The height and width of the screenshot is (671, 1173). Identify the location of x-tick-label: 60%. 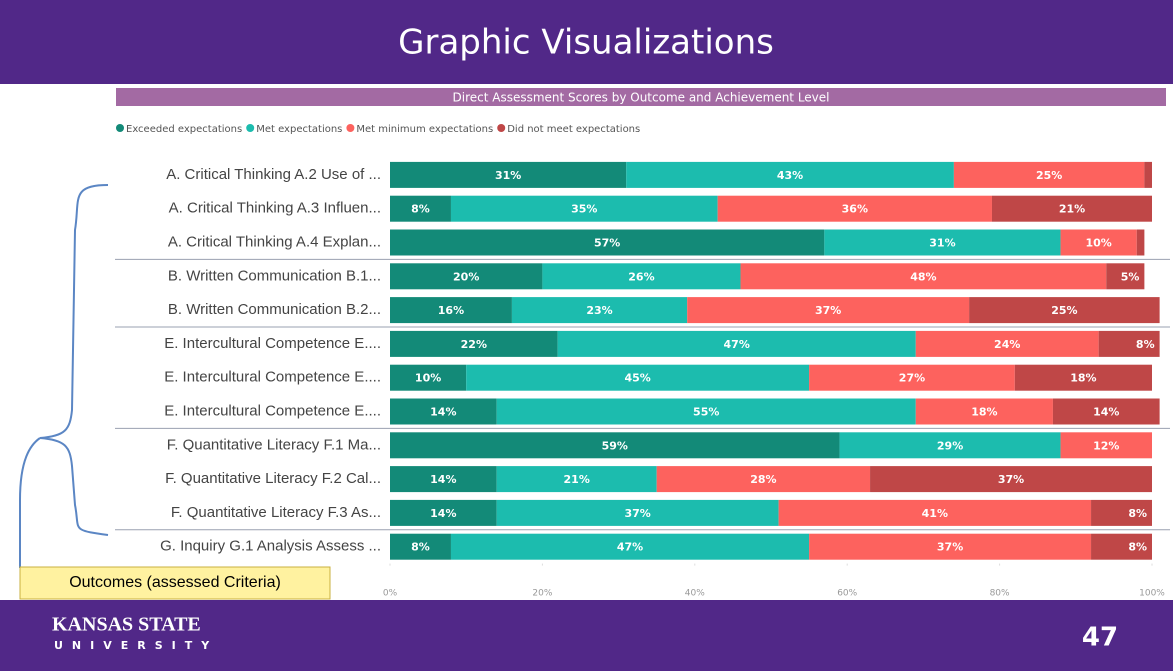
(847, 594).